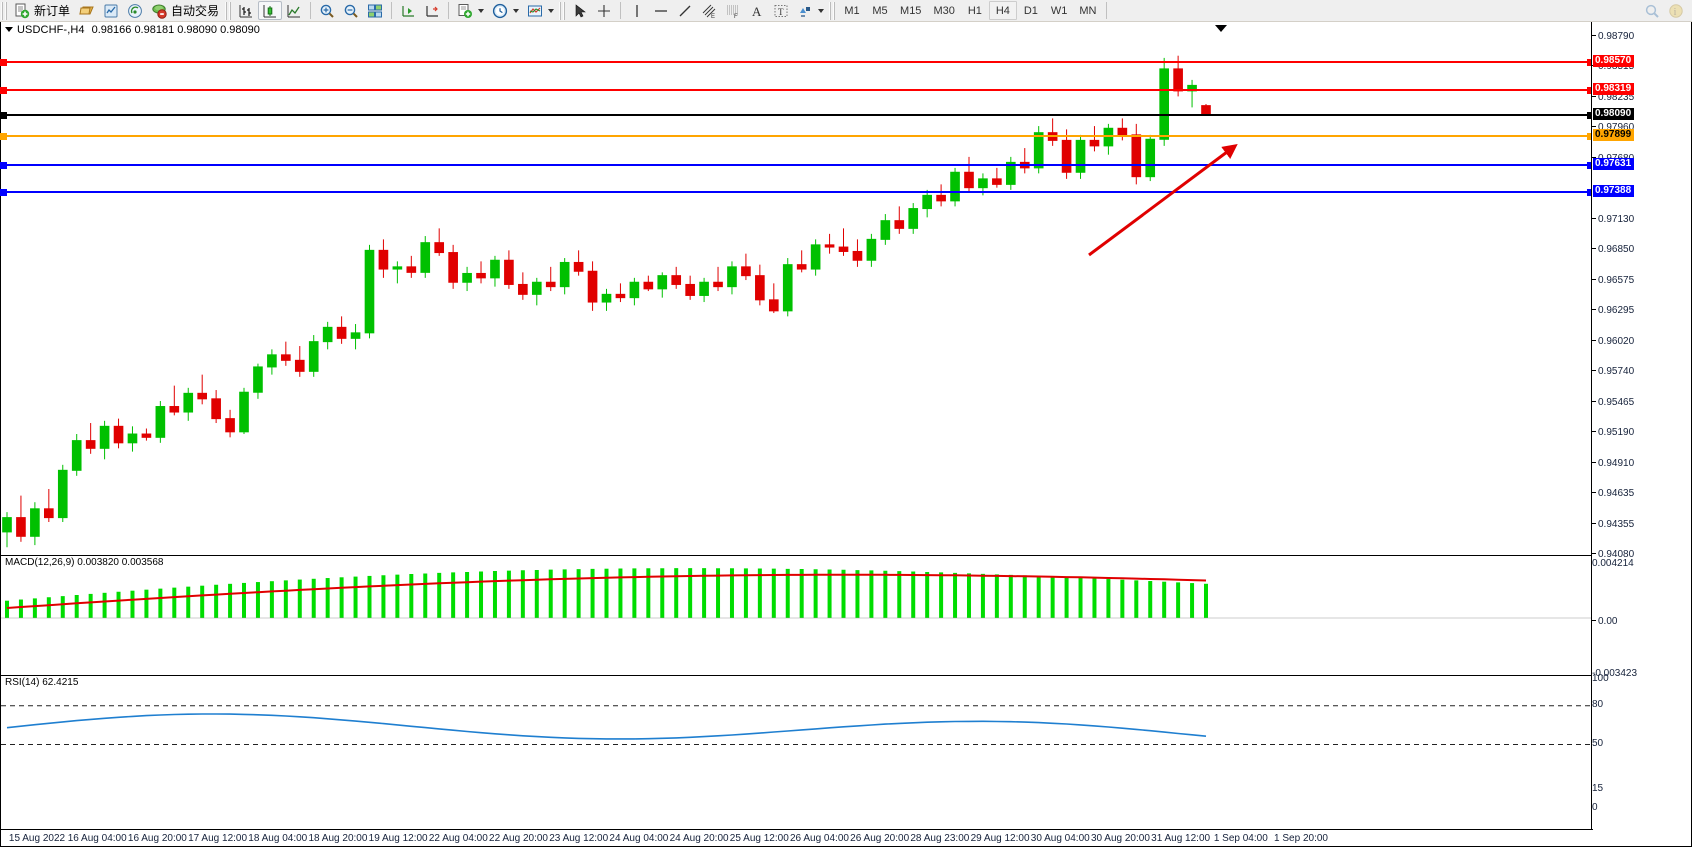  I want to click on zoom-out-icon, so click(351, 11).